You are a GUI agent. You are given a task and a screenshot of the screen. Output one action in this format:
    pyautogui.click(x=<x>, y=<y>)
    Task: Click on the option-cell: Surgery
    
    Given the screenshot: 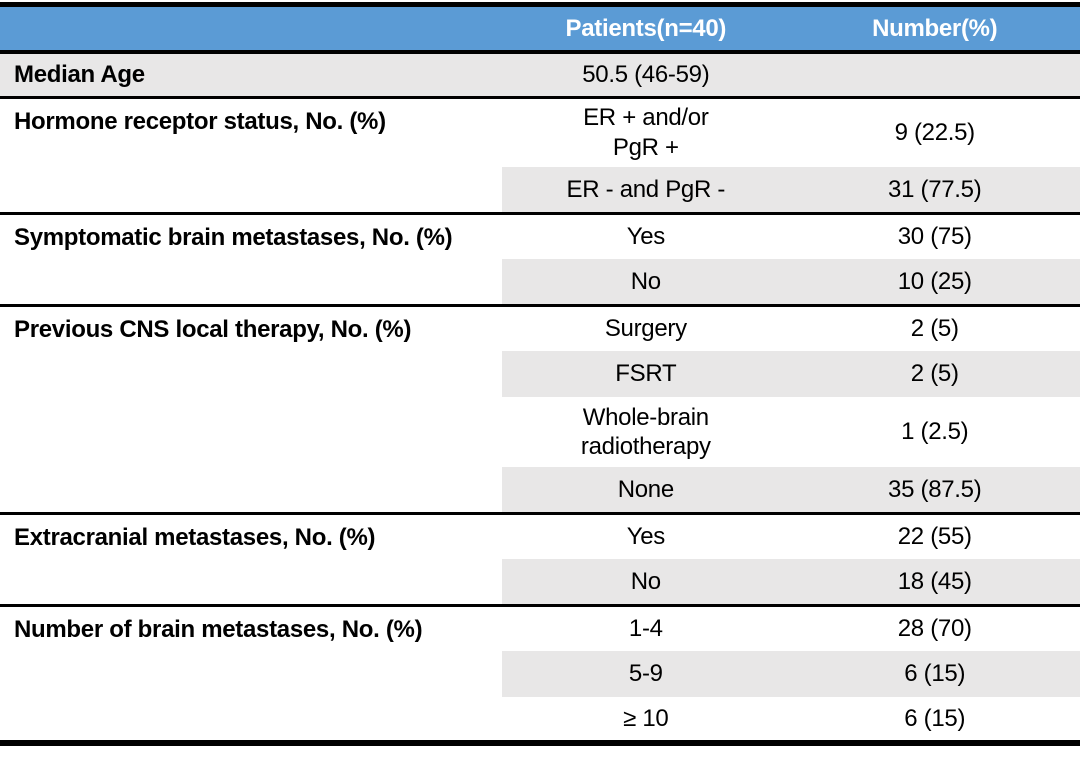 What is the action you would take?
    pyautogui.click(x=646, y=327)
    